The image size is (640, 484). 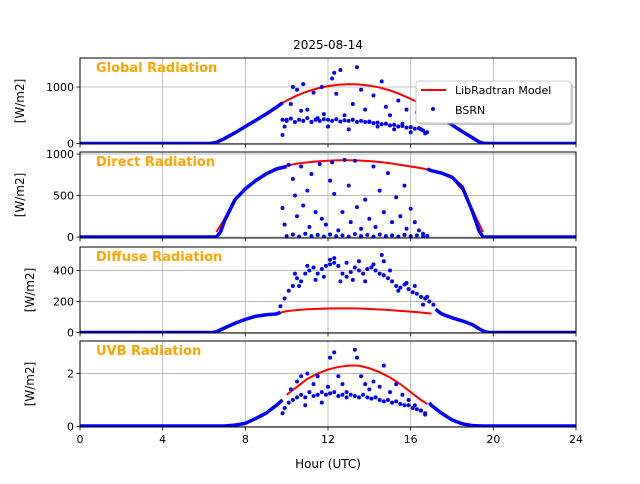 I want to click on y-tick-label: 1000, so click(x=60, y=87).